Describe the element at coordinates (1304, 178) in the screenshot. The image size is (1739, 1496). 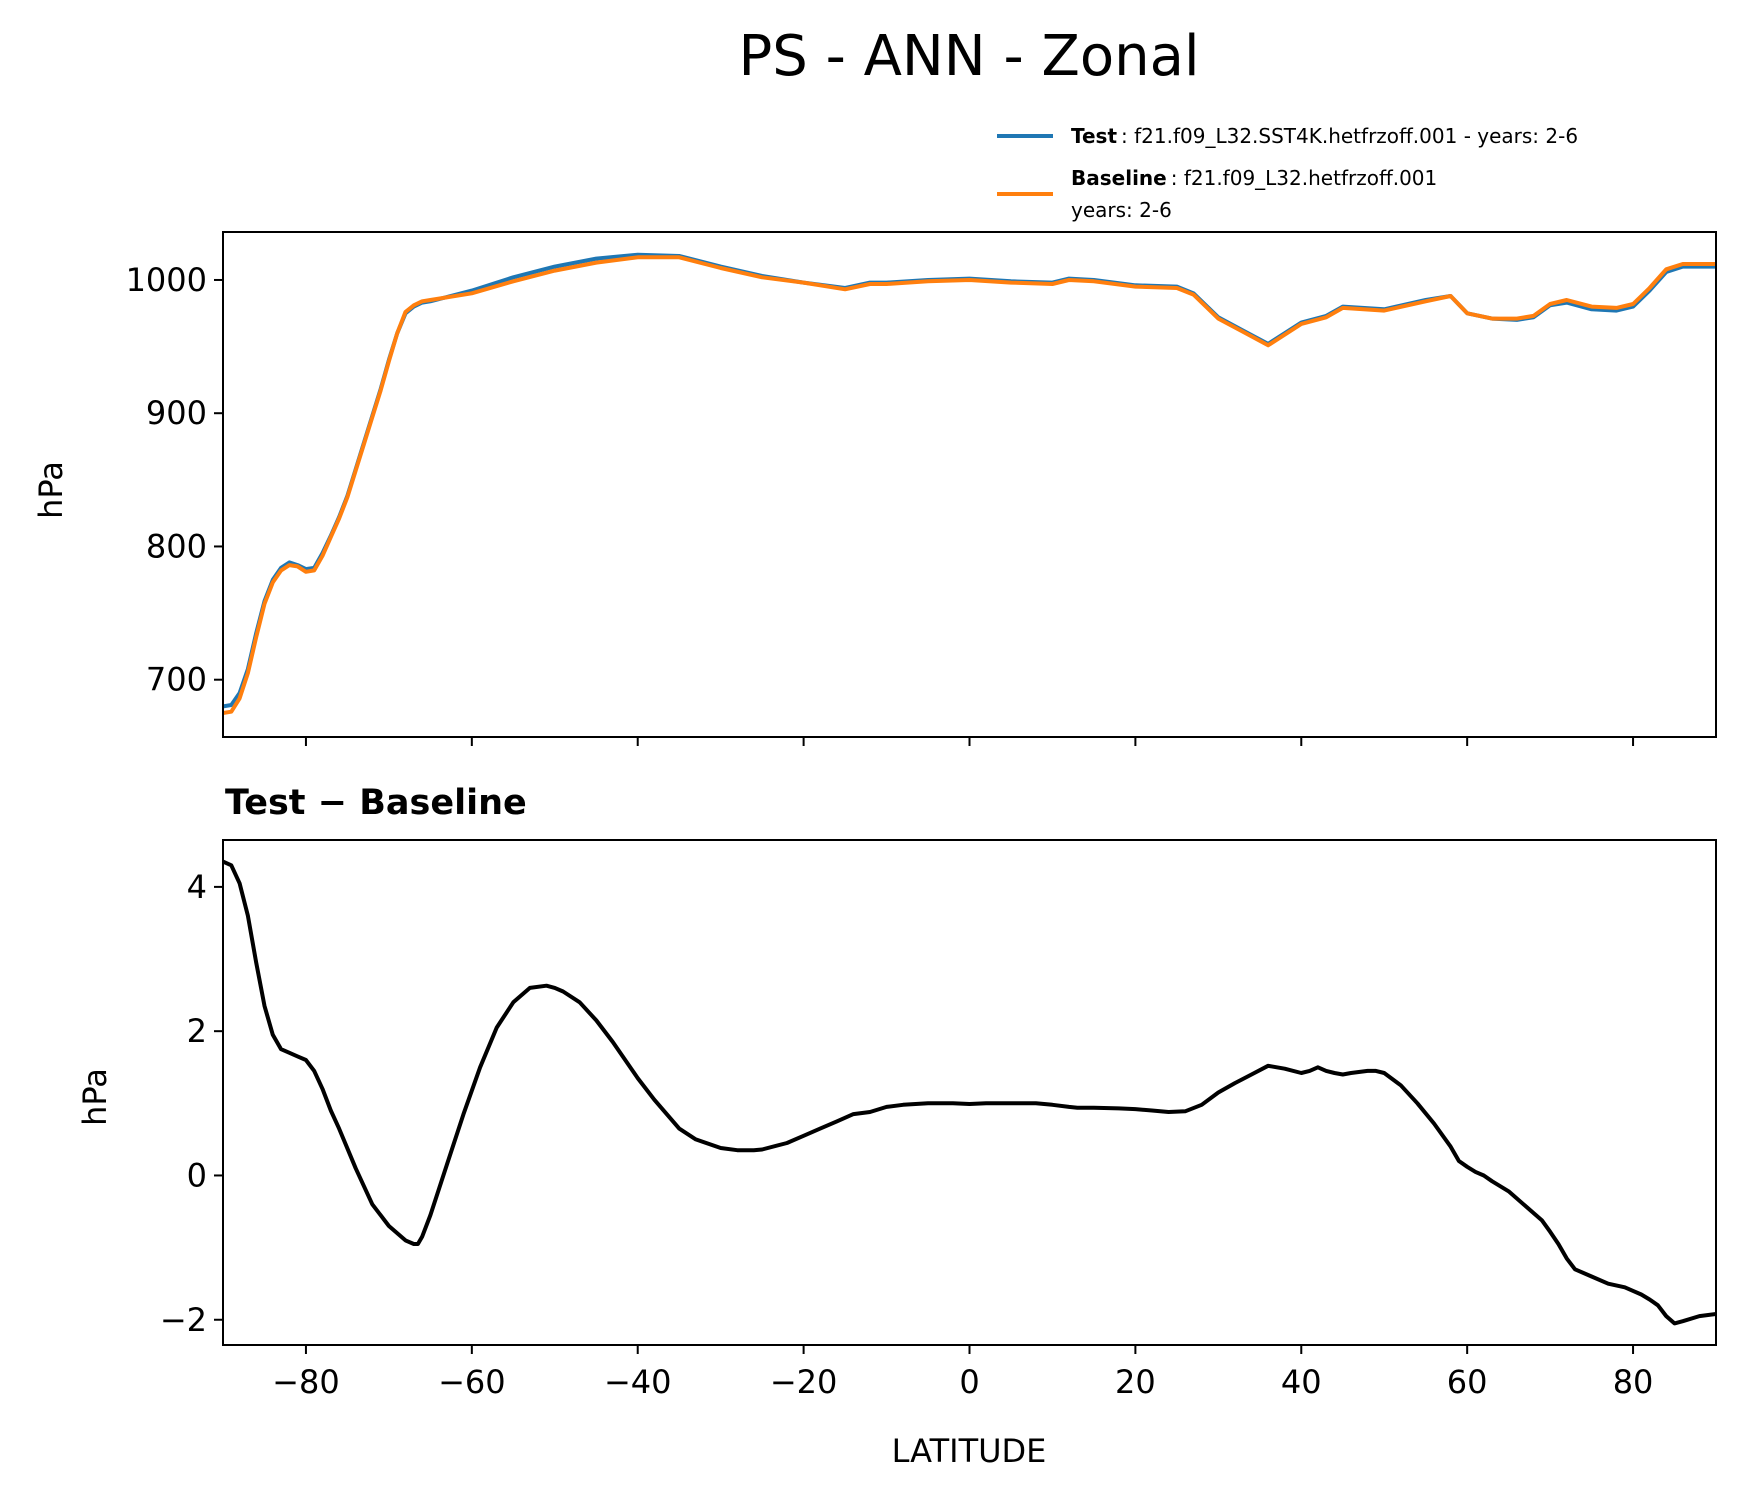
I see `legend-baseline-desc: : f21.f09_L32.hetfrzoff.001` at that location.